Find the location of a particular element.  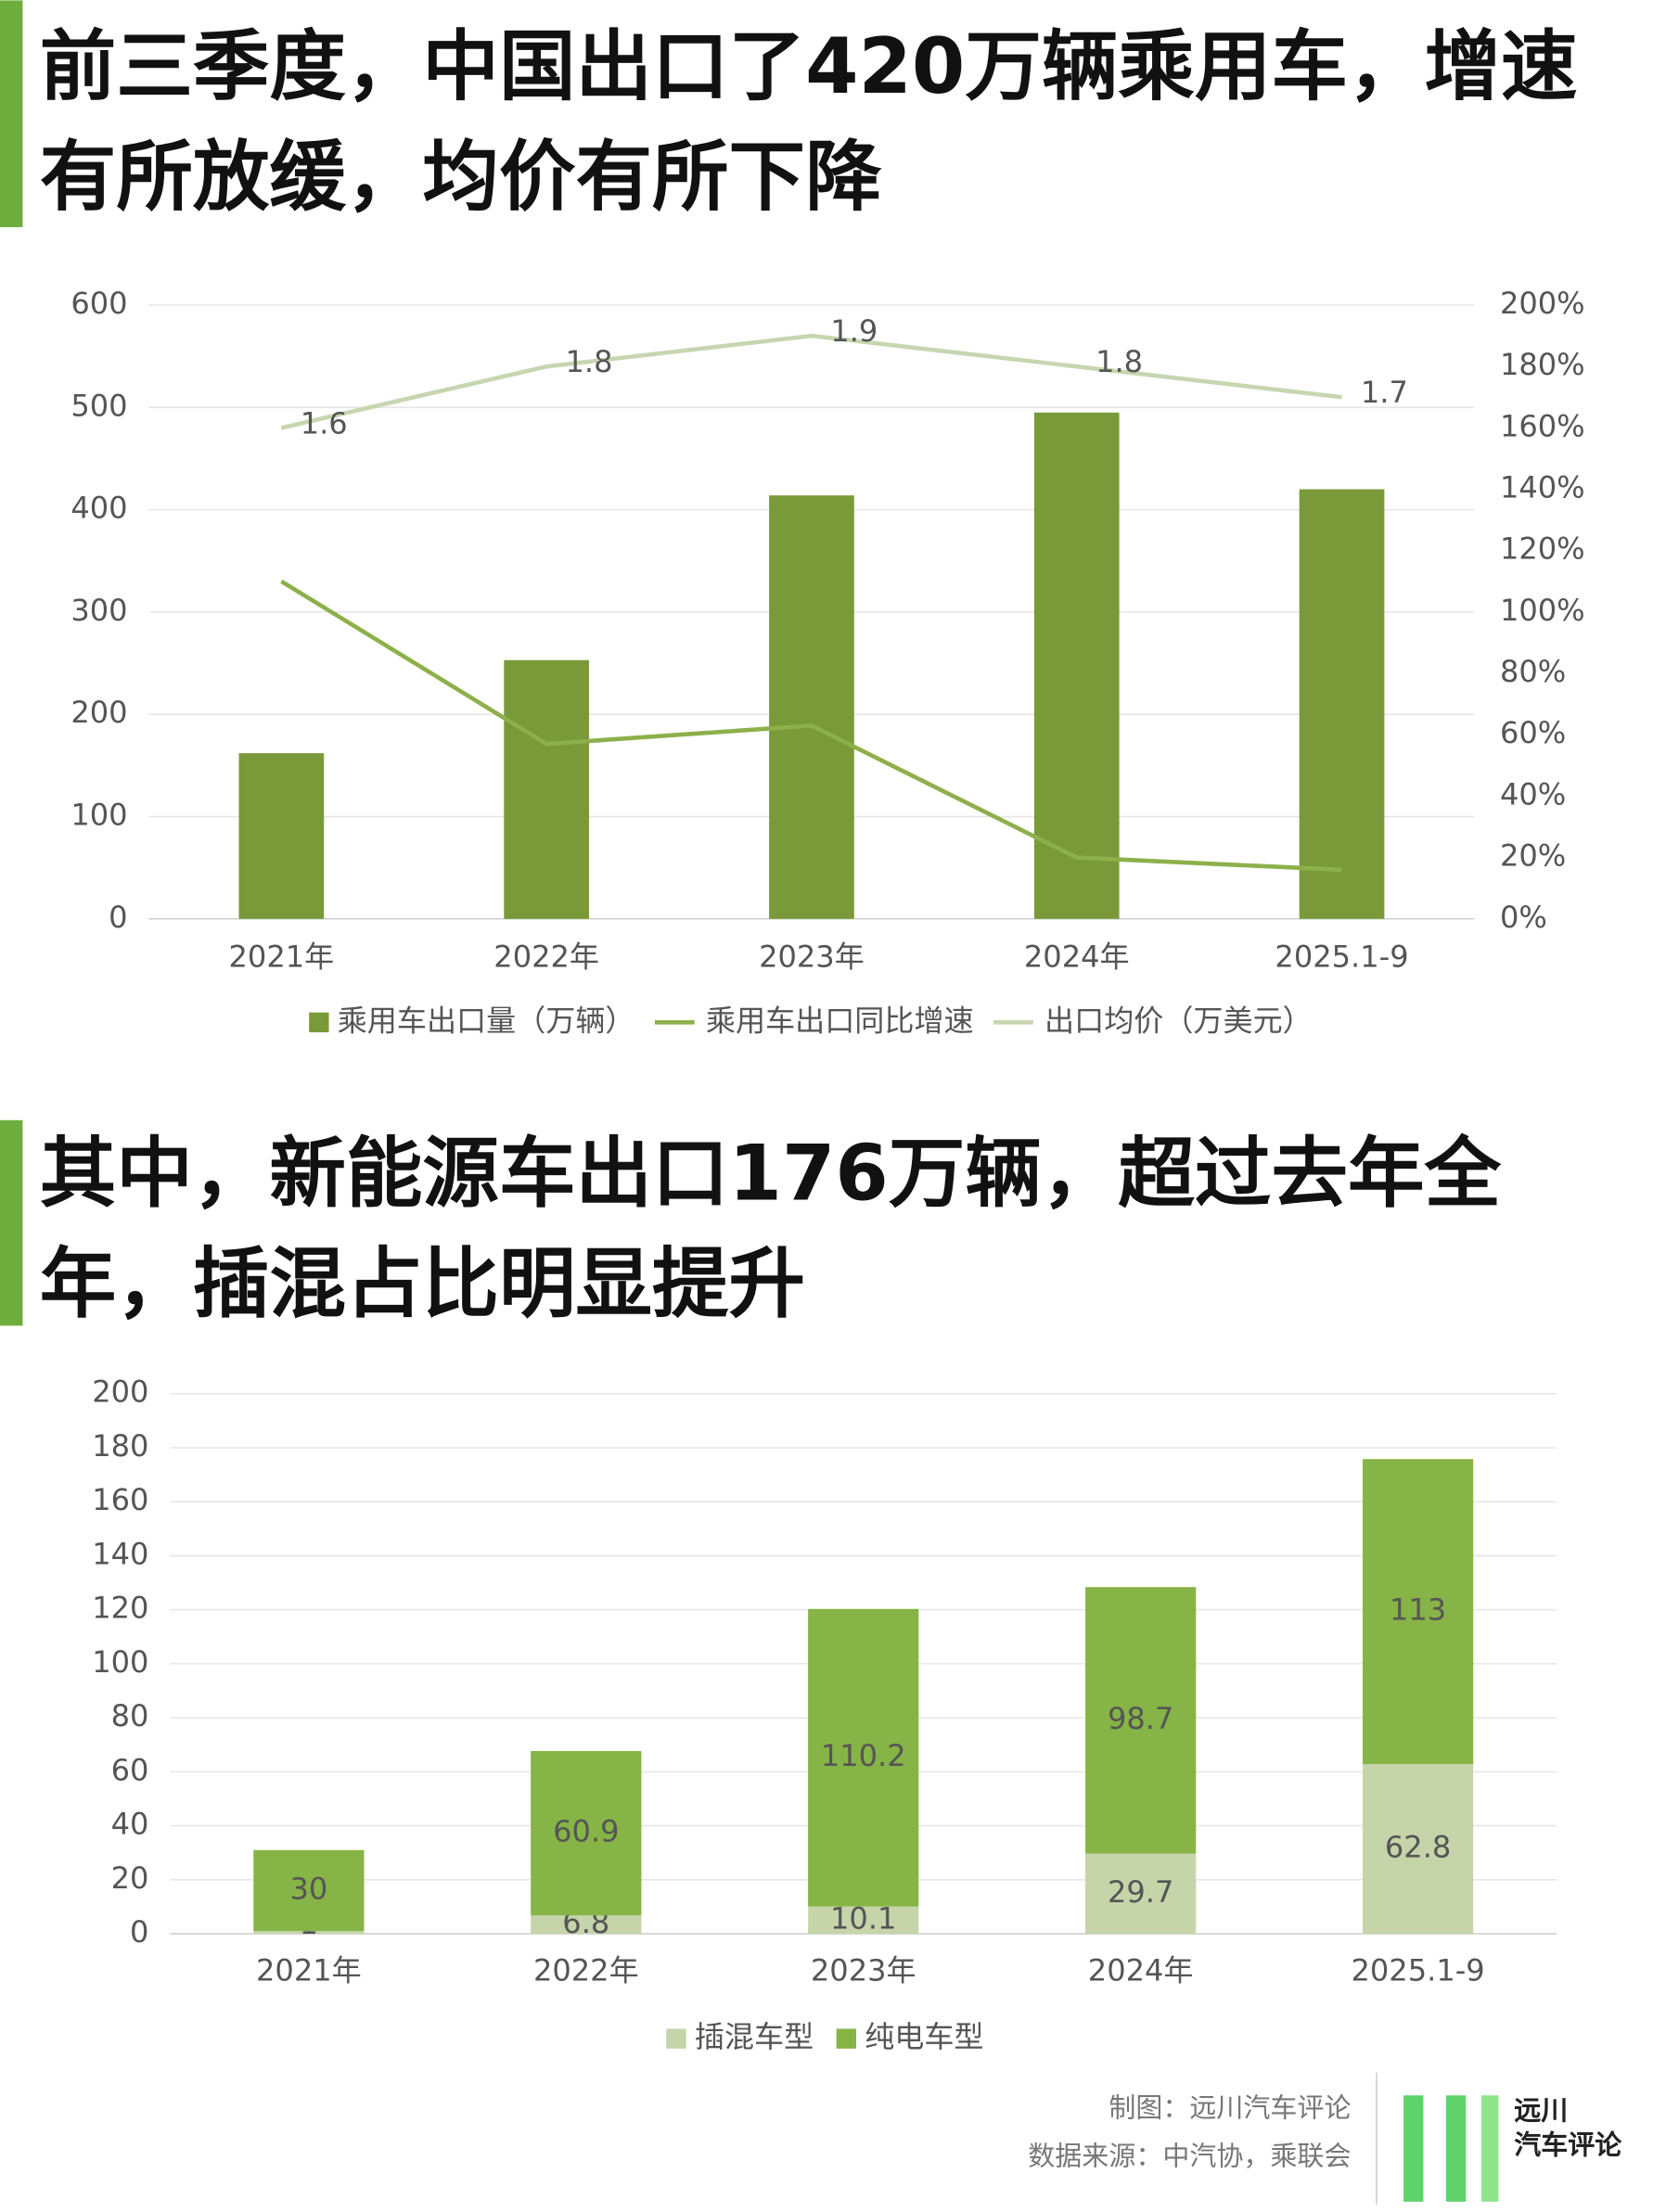

y-tick-label: 300 is located at coordinates (99, 610).